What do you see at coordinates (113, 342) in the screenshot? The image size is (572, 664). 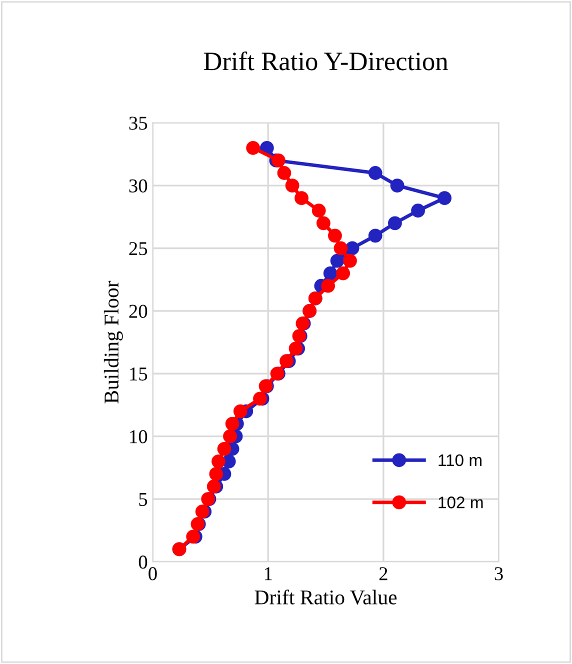 I see `y-axis-title: Building Floor` at bounding box center [113, 342].